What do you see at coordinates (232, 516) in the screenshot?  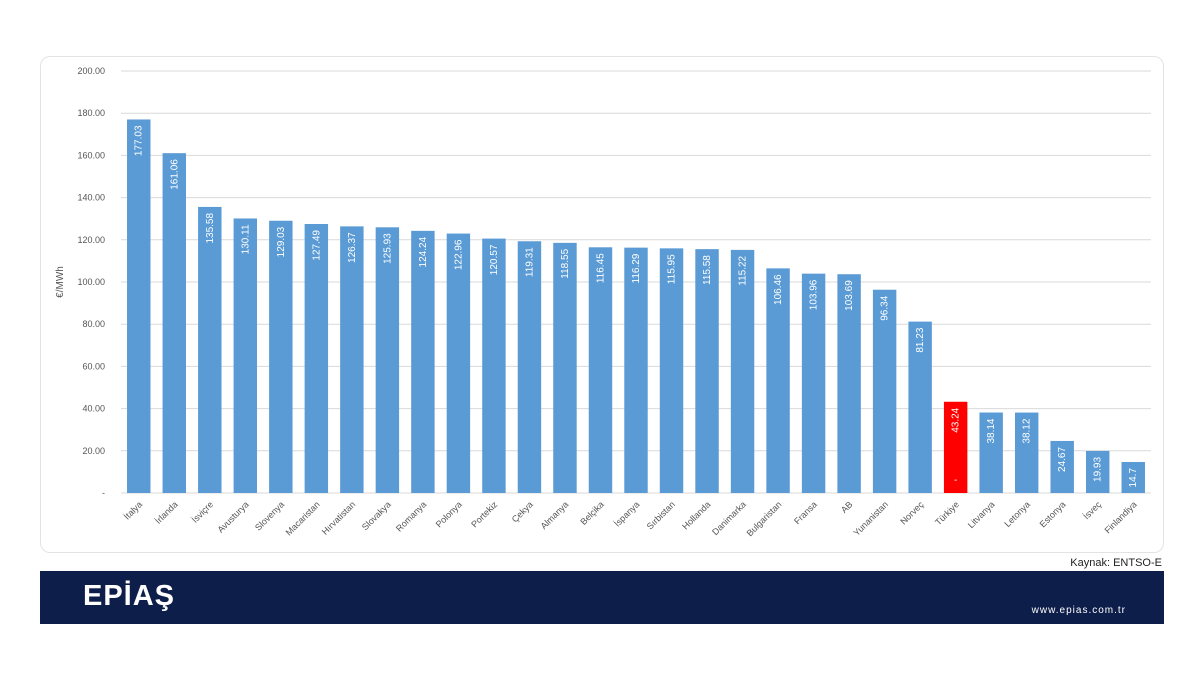 I see `category-label: Avusturya` at bounding box center [232, 516].